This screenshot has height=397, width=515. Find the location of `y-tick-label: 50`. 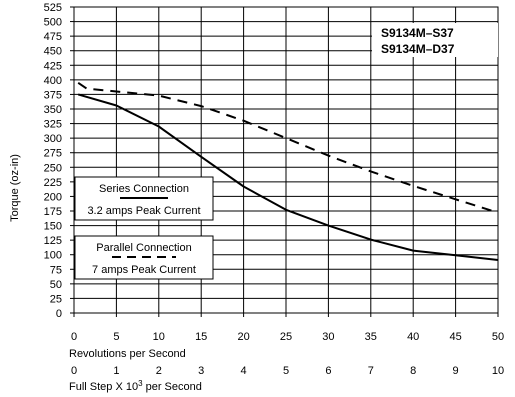

y-tick-label: 50 is located at coordinates (56, 285).